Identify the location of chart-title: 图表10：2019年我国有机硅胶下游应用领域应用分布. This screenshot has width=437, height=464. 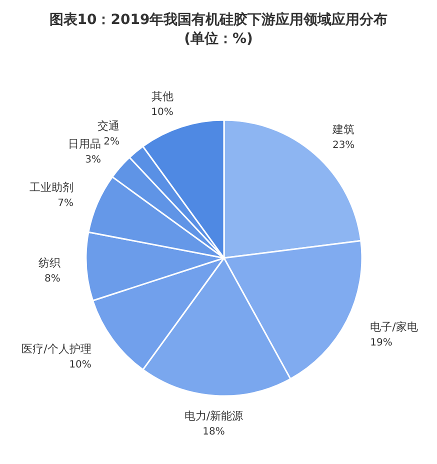
(218, 19).